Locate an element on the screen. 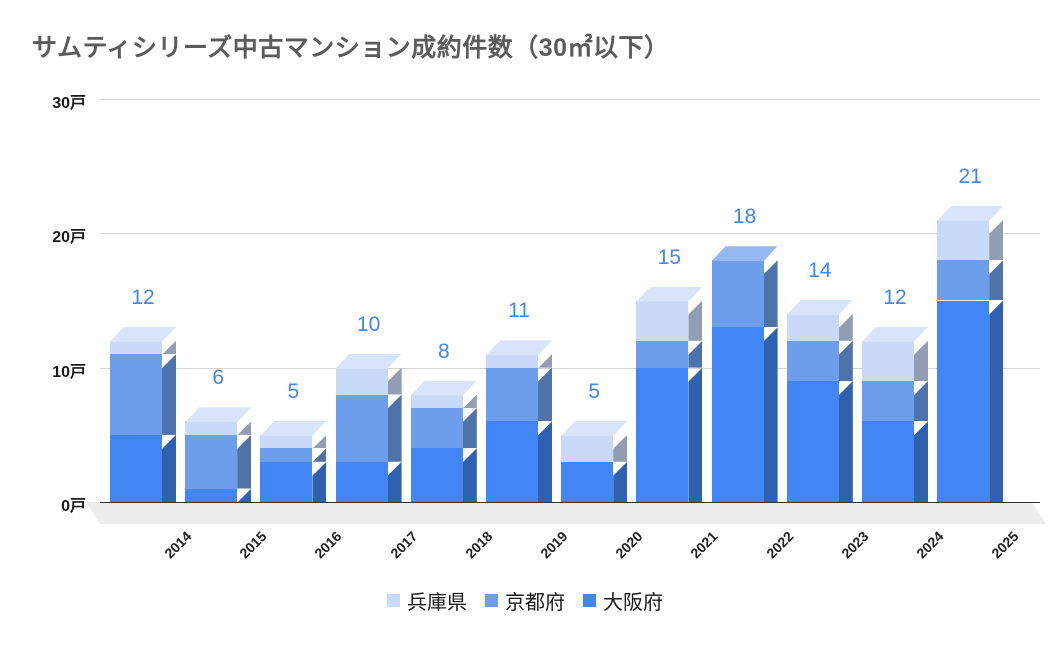 The image size is (1050, 649). y-axis-tick-label: 30戸 is located at coordinates (69, 103).